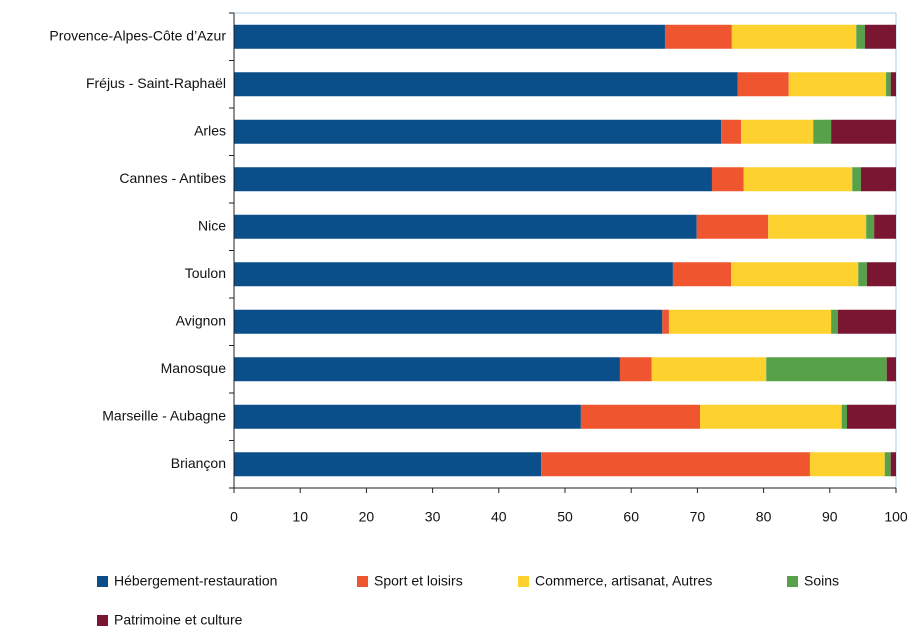  What do you see at coordinates (896, 517) in the screenshot?
I see `x-tick-label: 100` at bounding box center [896, 517].